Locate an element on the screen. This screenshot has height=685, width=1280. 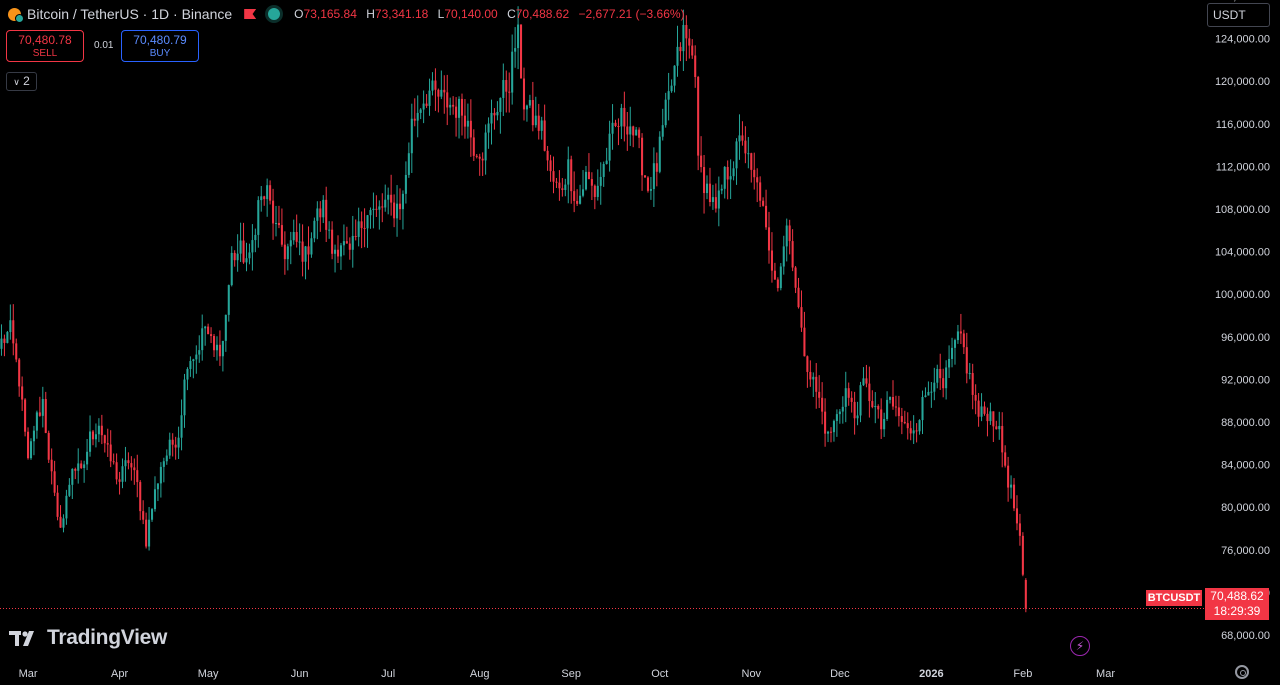
bitcoin-icon is located at coordinates (16, 15).